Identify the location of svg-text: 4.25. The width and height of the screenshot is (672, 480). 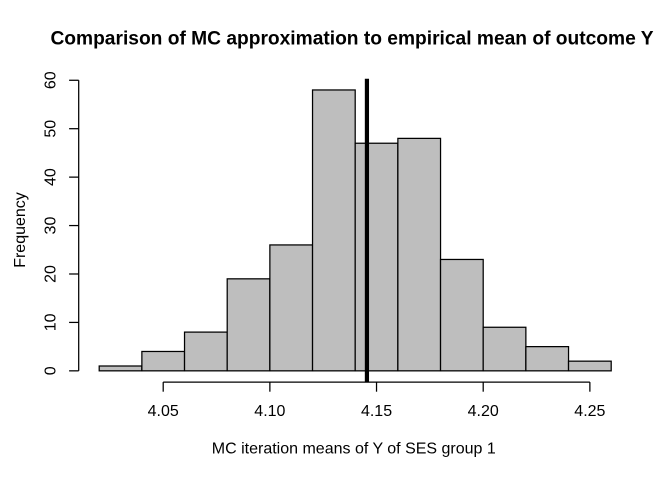
(589, 411).